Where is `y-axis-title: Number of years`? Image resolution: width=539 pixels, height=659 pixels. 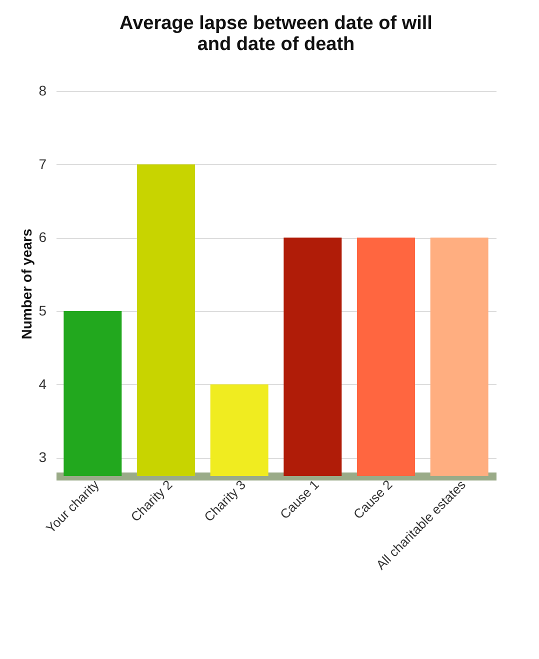 y-axis-title: Number of years is located at coordinates (26, 284).